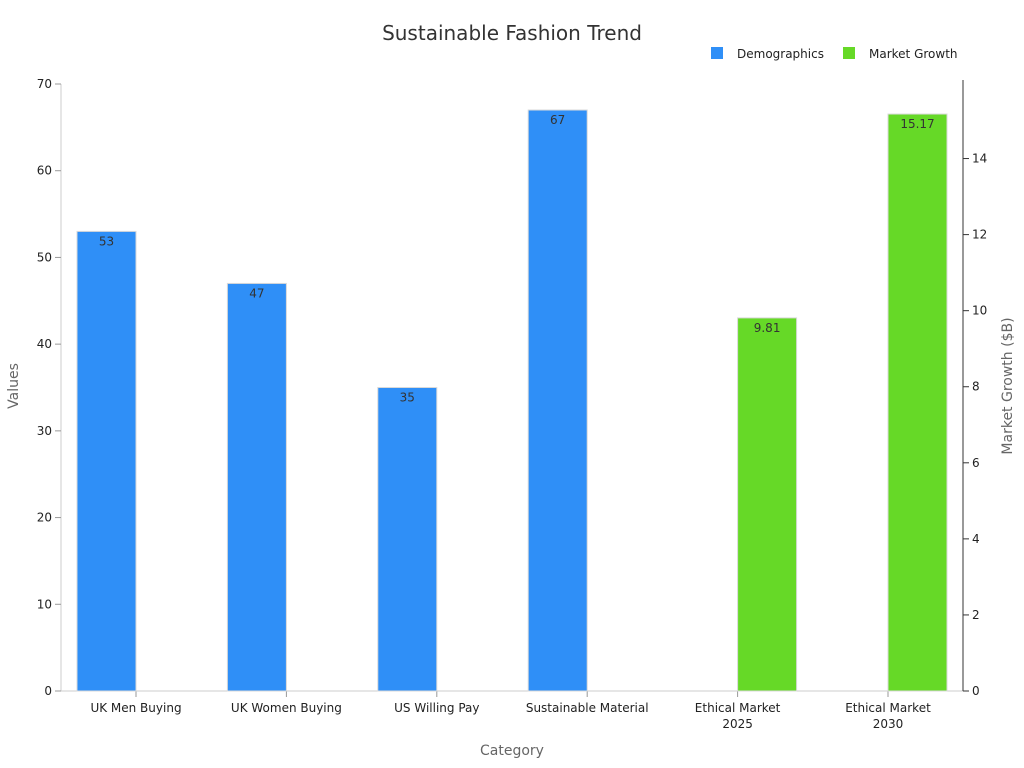 This screenshot has width=1024, height=768. Describe the element at coordinates (48, 691) in the screenshot. I see `y-tick-label: 0` at that location.